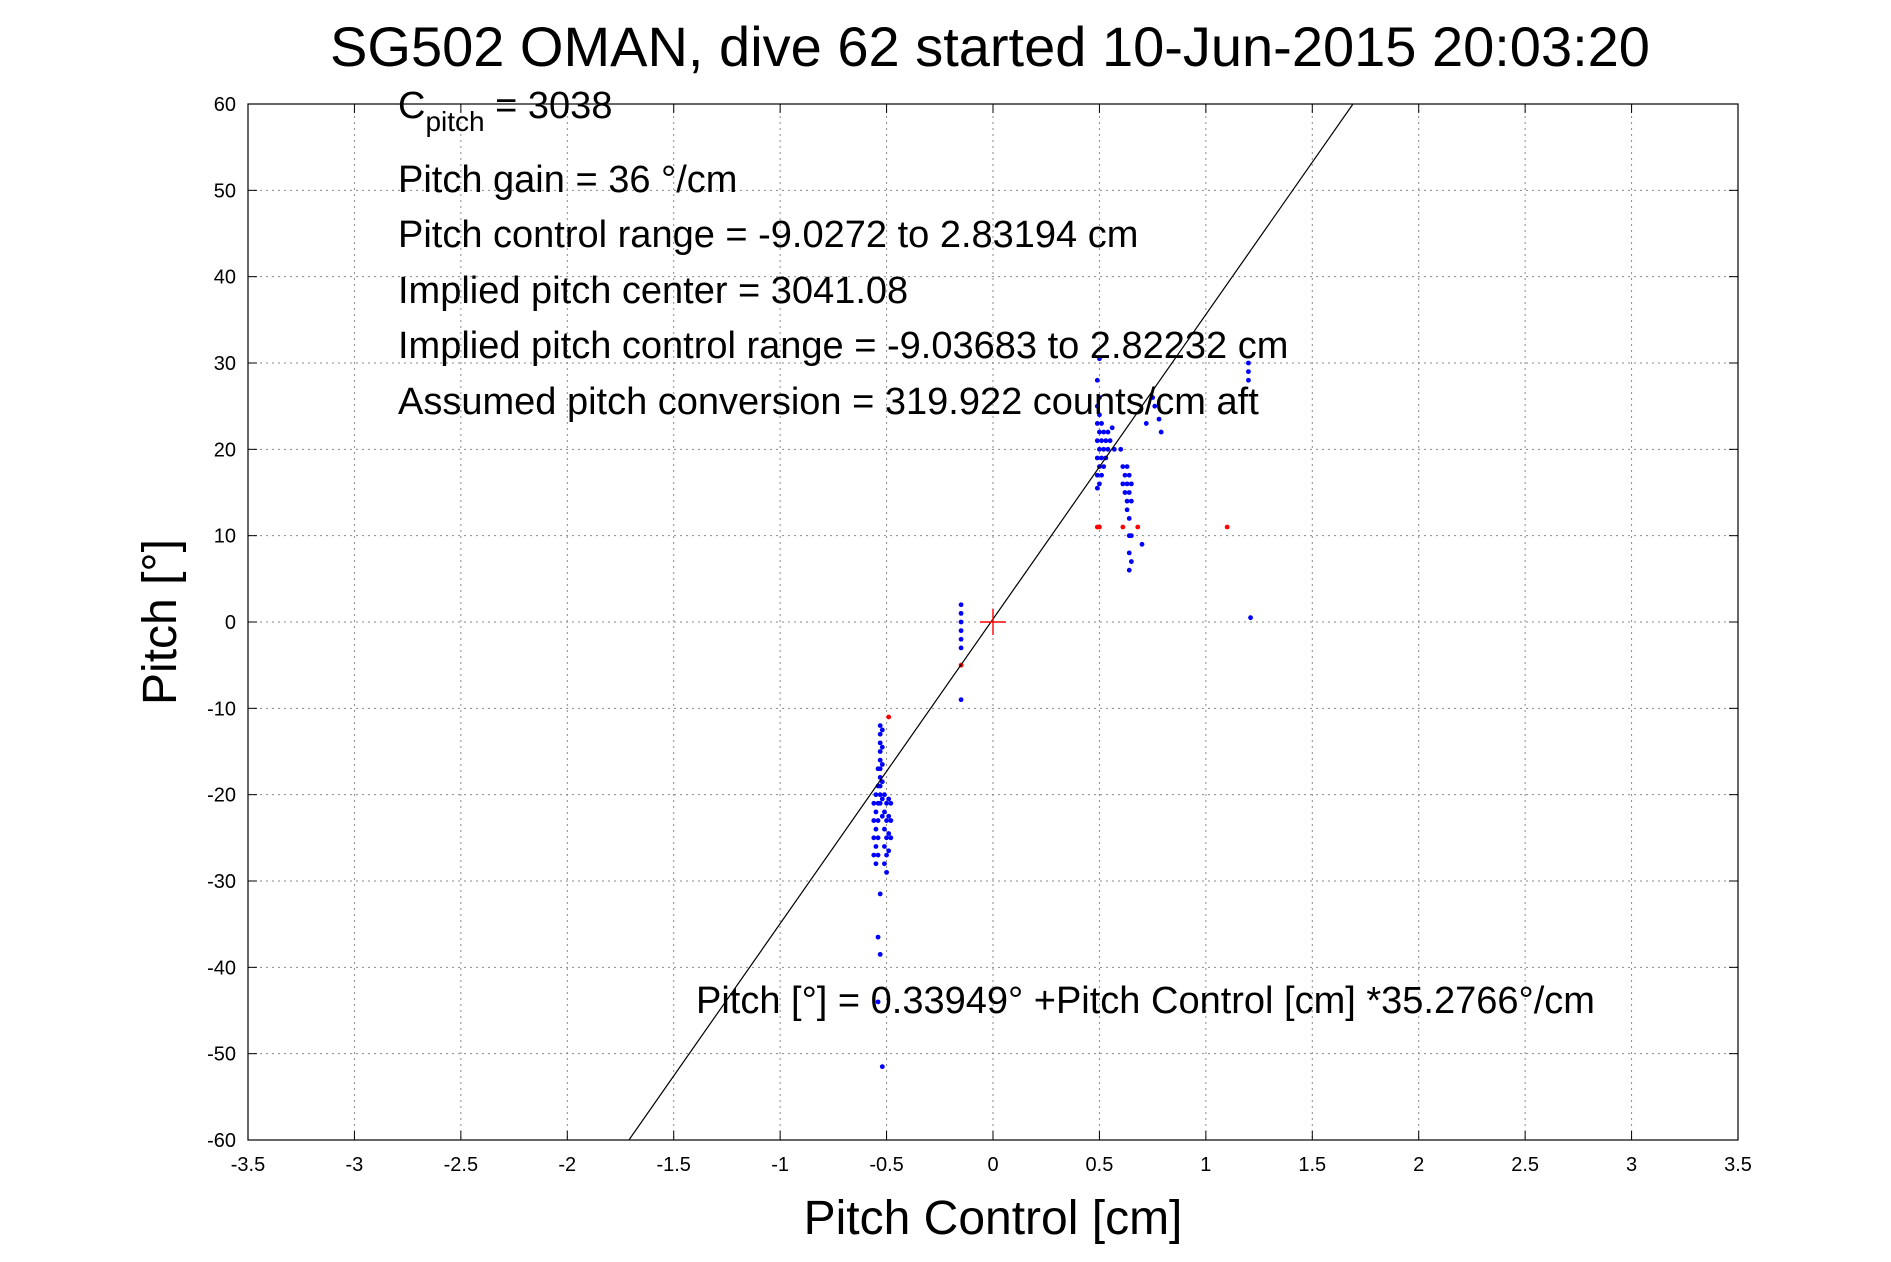 This screenshot has height=1262, width=1891. I want to click on y-tick-label: -60, so click(221, 1141).